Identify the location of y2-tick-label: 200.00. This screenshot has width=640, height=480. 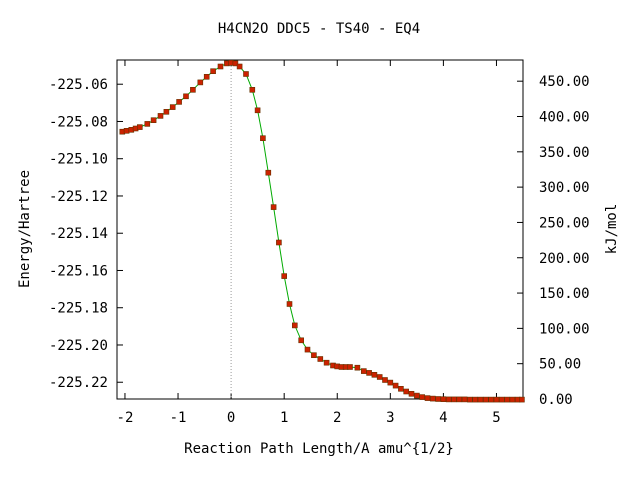
(564, 259).